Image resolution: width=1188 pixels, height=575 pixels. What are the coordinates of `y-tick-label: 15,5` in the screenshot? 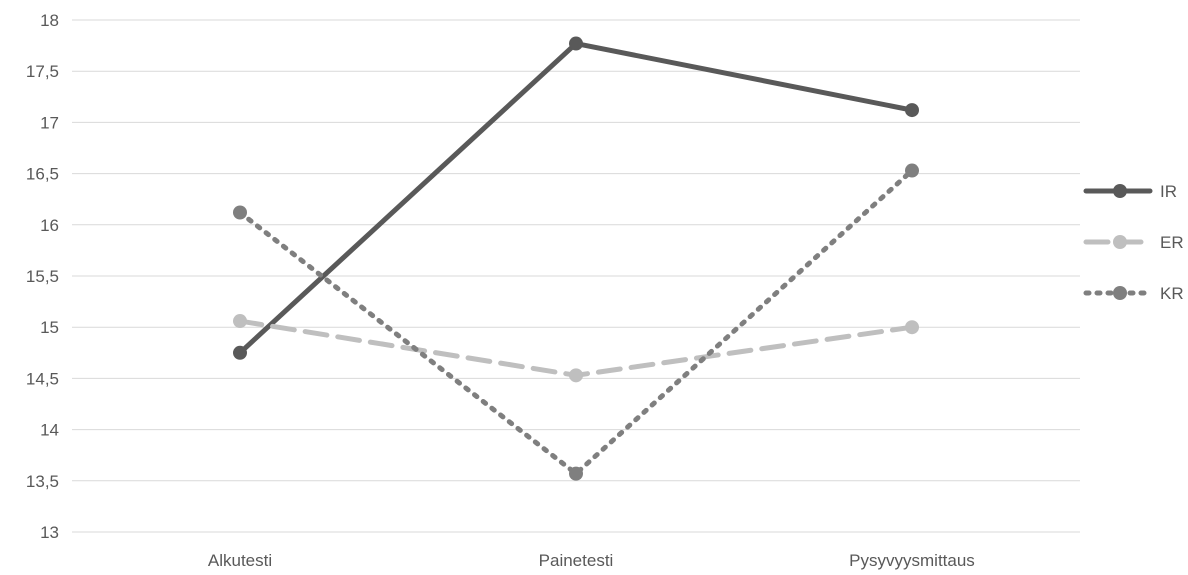 It's located at (42, 276).